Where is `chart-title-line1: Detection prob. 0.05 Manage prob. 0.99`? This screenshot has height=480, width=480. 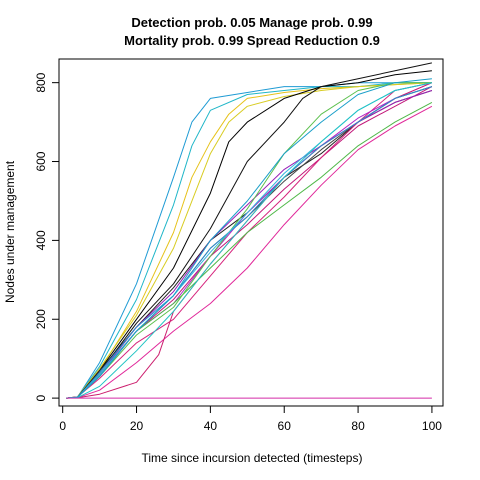
chart-title-line1: Detection prob. 0.05 Manage prob. 0.99 is located at coordinates (251, 22).